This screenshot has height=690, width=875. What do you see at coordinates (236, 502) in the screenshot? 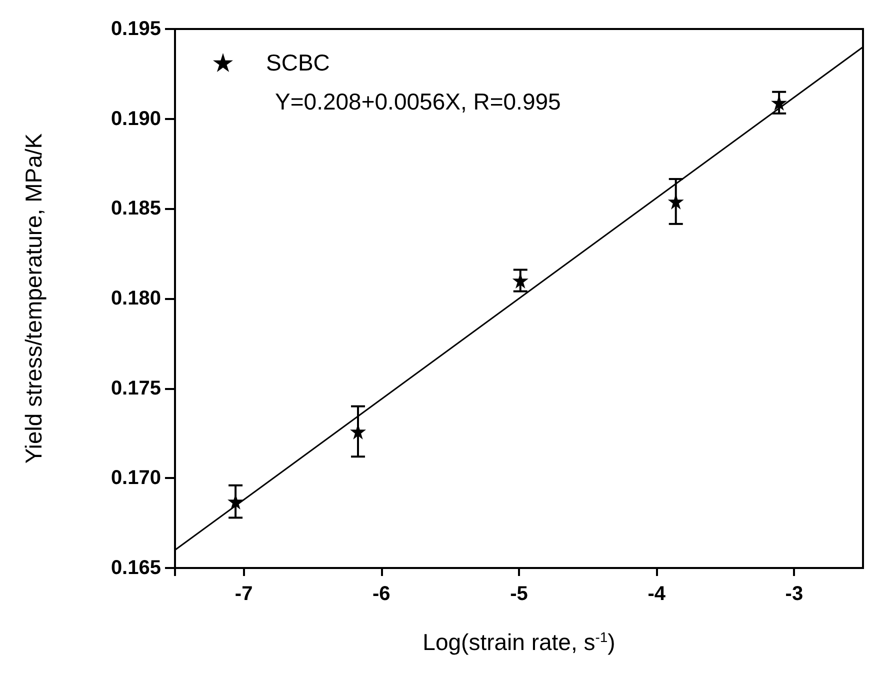
I see `point` at bounding box center [236, 502].